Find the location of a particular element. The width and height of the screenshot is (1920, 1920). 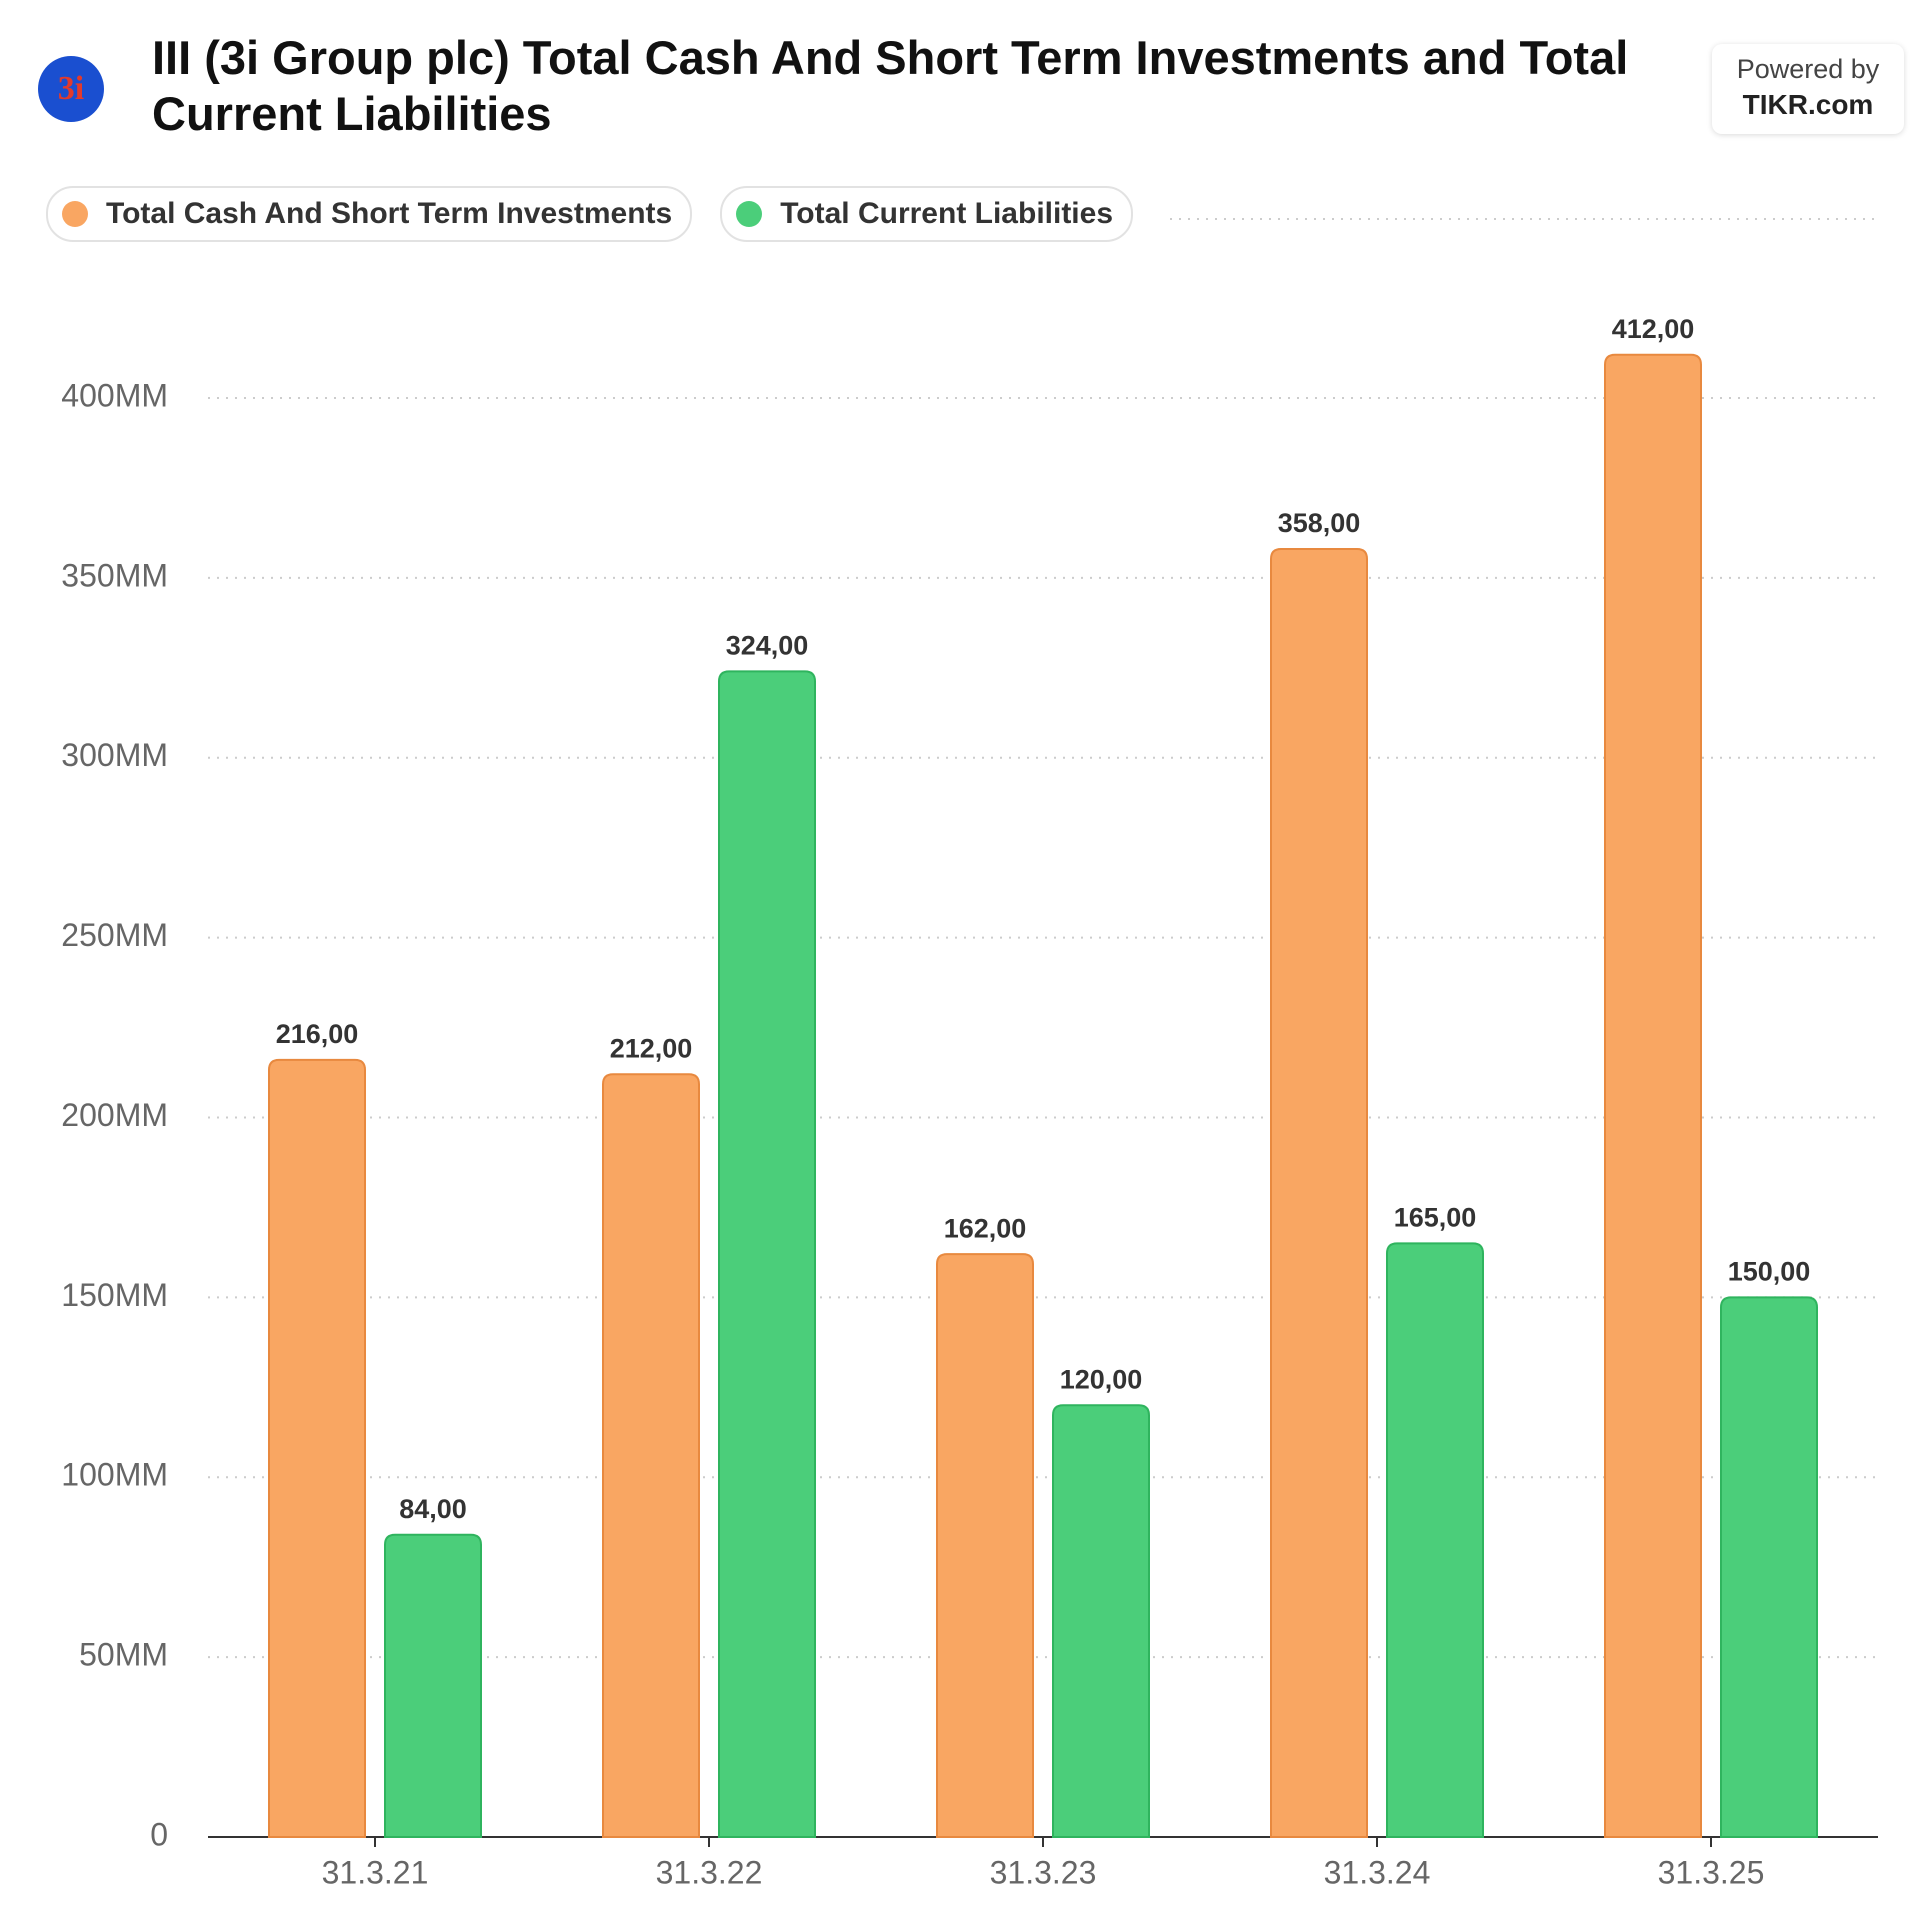

branding: Powered by TIKR.com is located at coordinates (1808, 89).